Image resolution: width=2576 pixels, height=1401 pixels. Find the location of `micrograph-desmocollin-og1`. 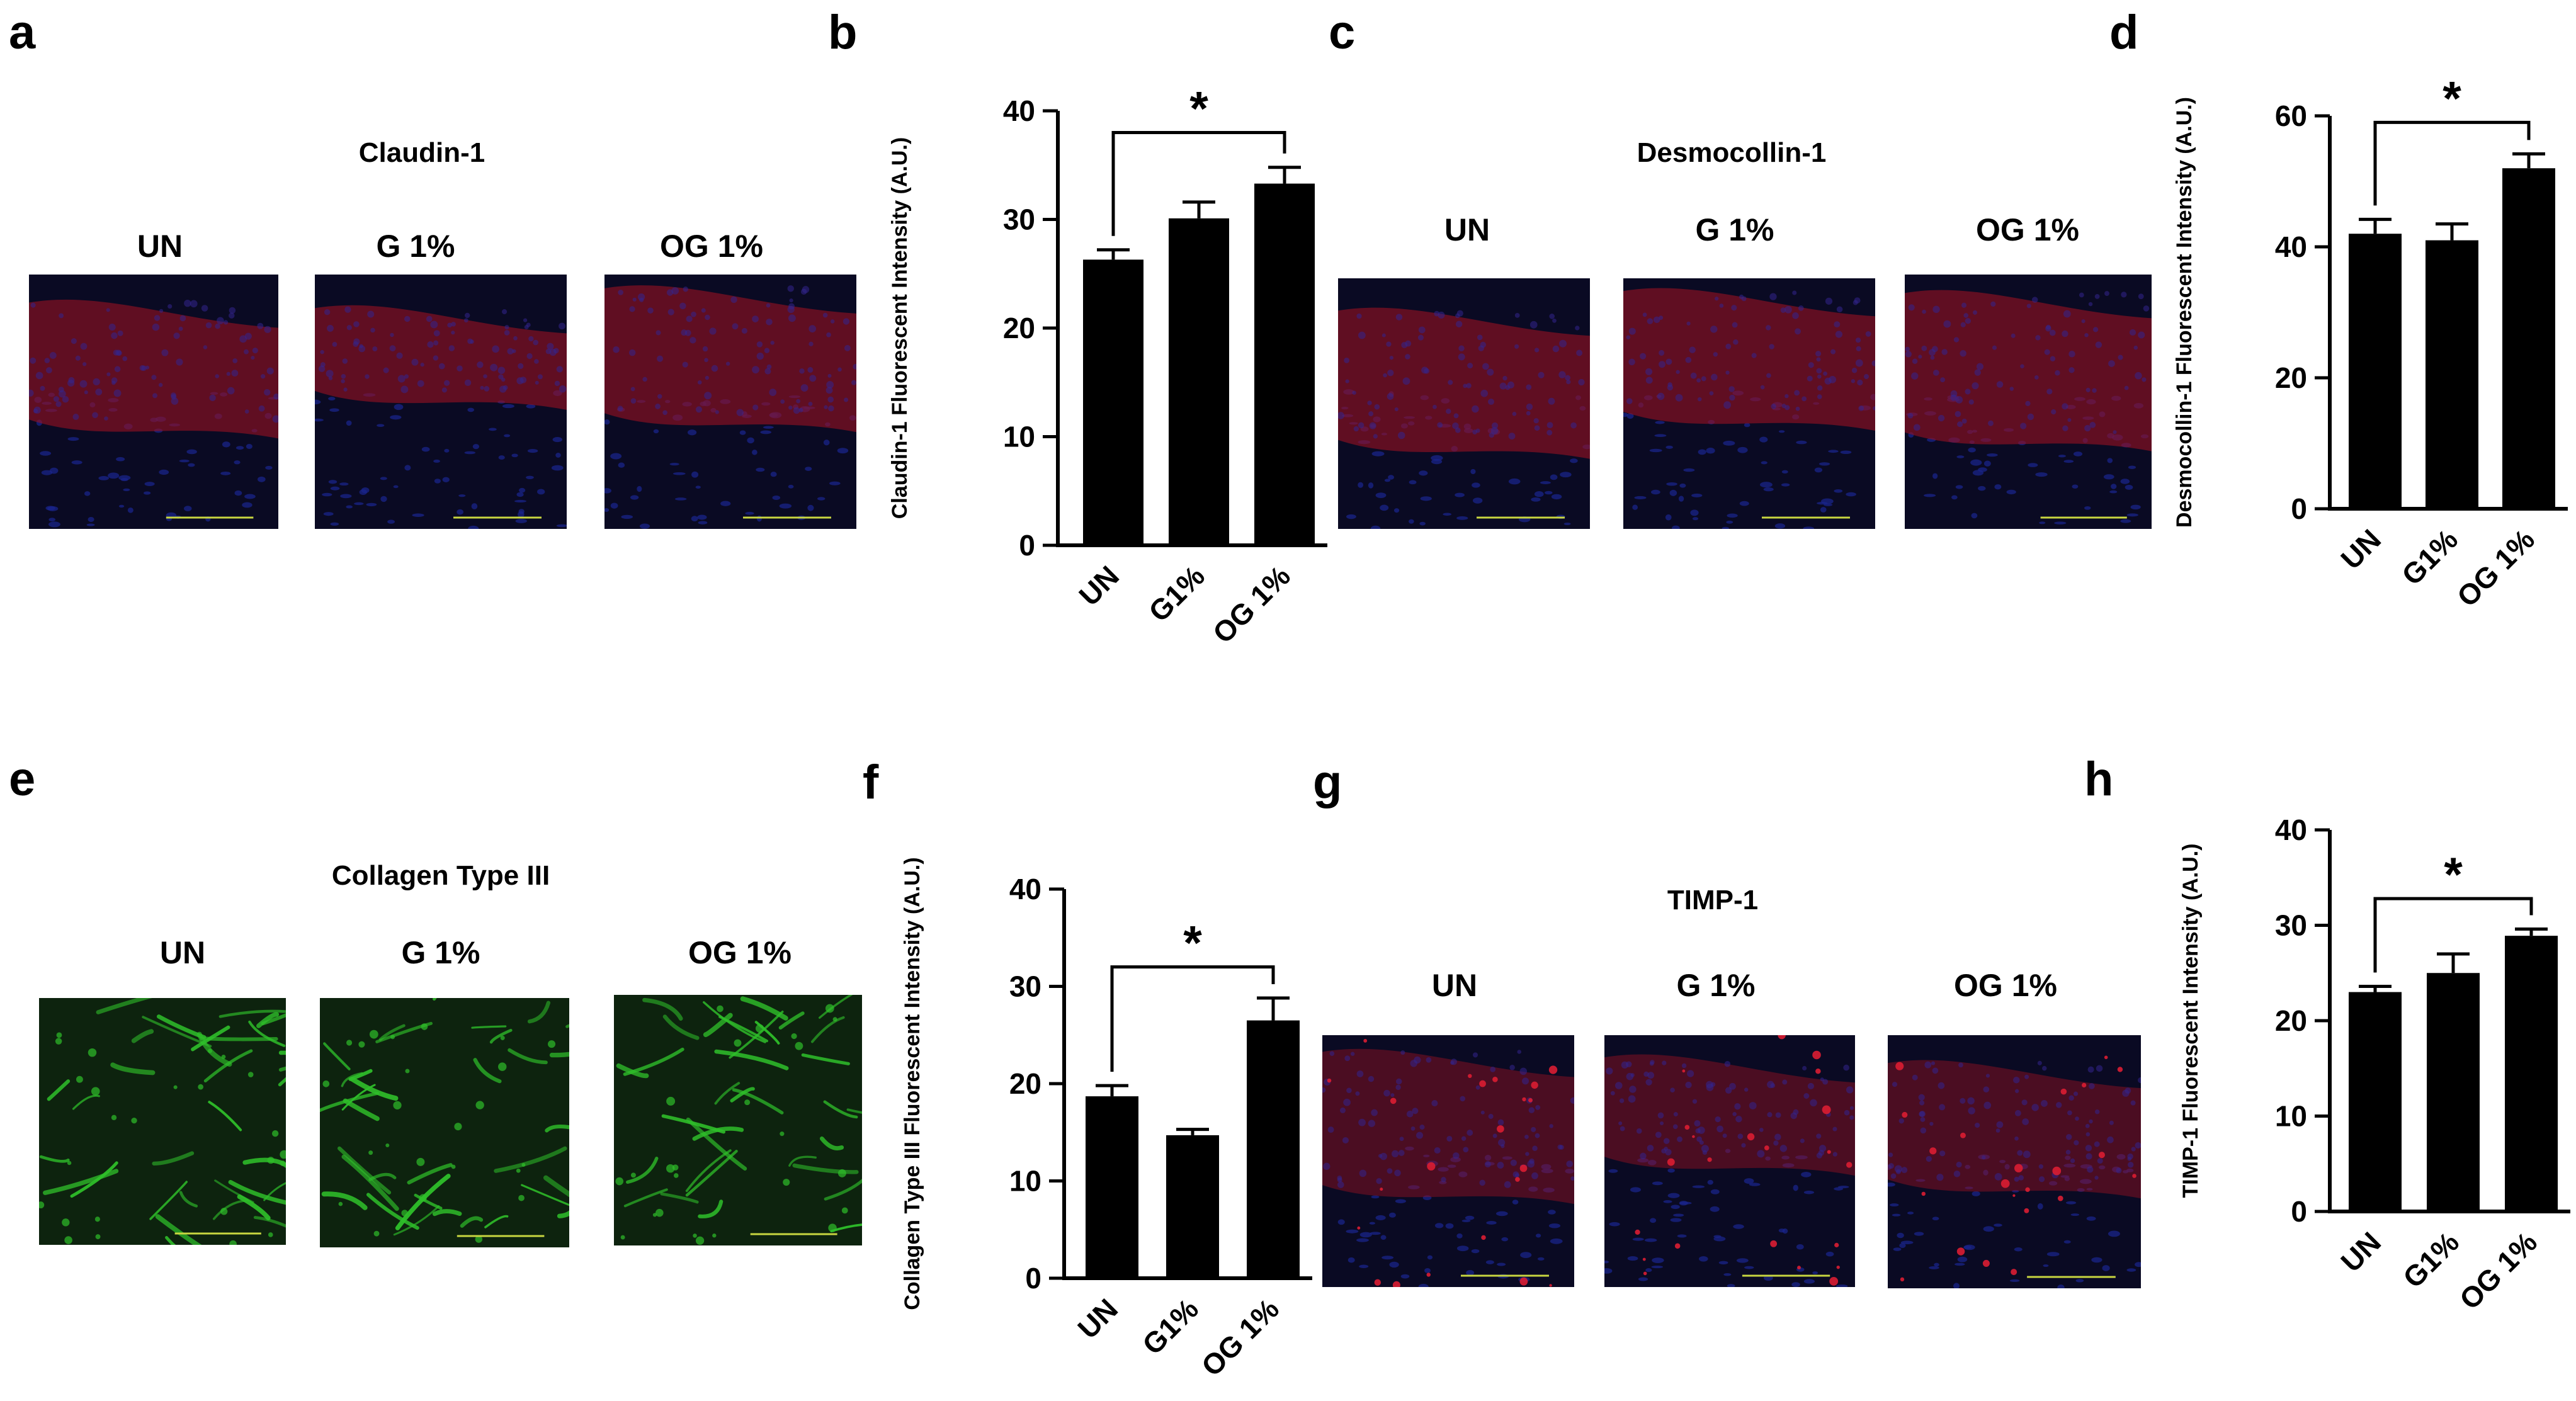

micrograph-desmocollin-og1 is located at coordinates (2028, 402).